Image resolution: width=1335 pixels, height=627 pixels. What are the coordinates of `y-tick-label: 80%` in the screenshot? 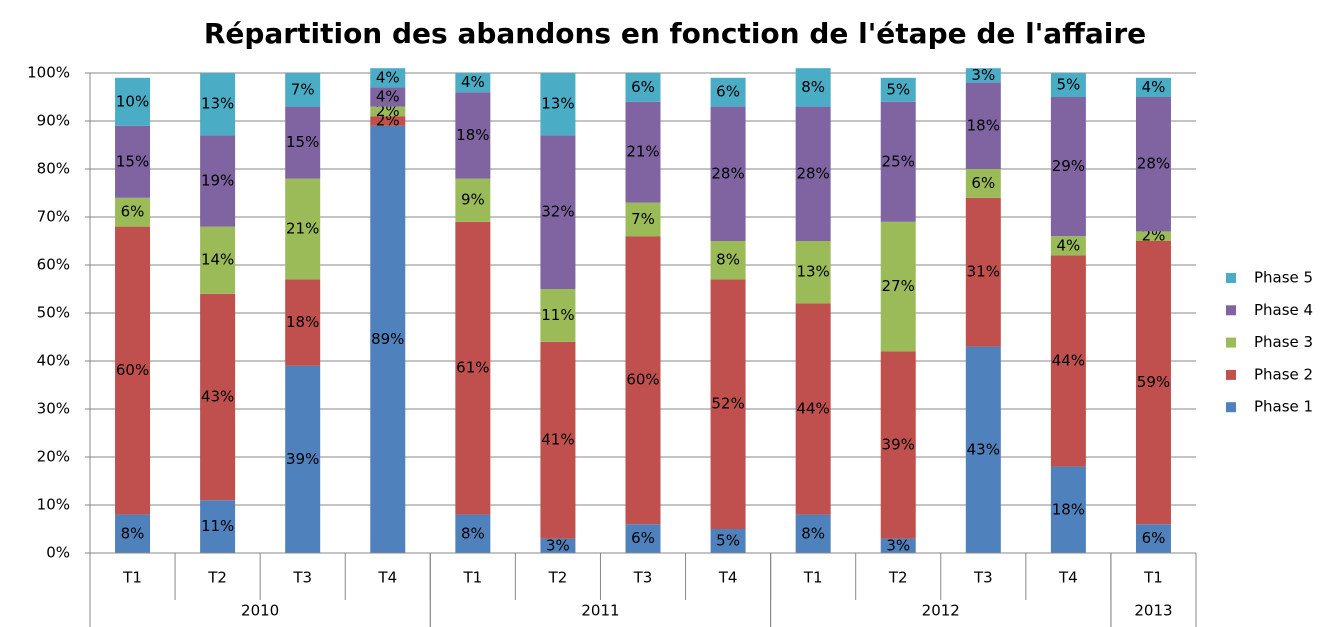 It's located at (53, 169).